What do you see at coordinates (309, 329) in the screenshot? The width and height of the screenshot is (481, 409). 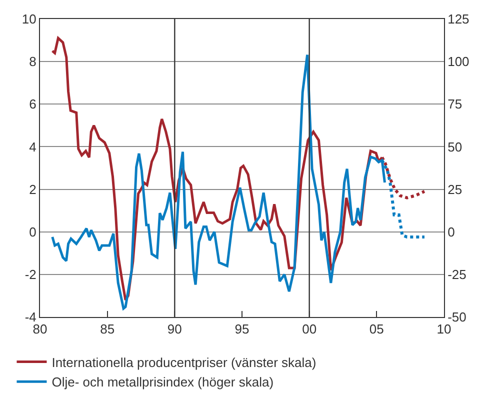 I see `x-tick-label: 00` at bounding box center [309, 329].